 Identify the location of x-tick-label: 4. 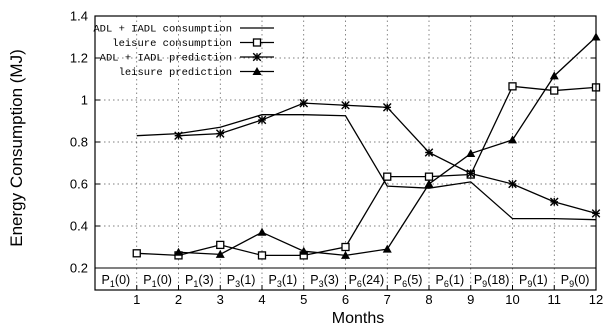
(261, 299).